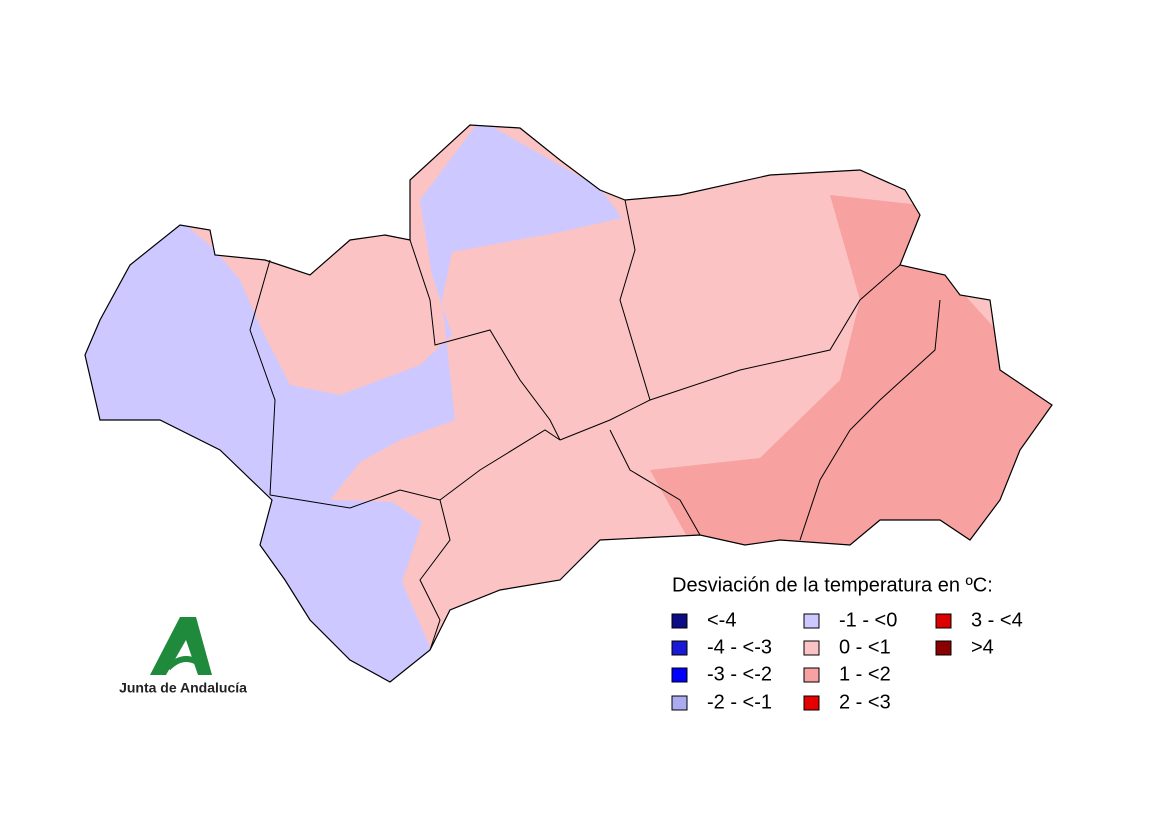 The width and height of the screenshot is (1169, 826). What do you see at coordinates (982, 647) in the screenshot?
I see `legend-label: >4` at bounding box center [982, 647].